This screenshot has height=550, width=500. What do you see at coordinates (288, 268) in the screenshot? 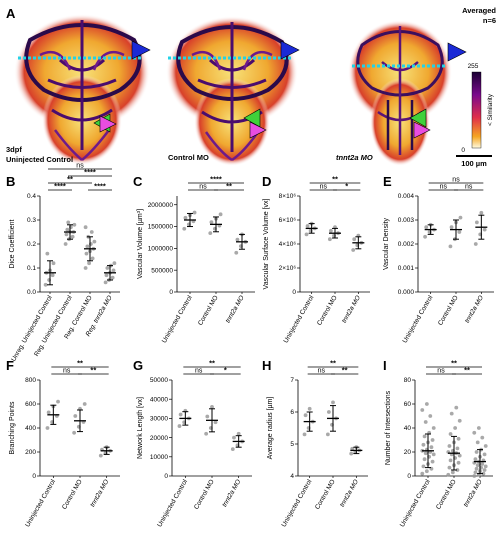
I see `y-tick-label: 2×10⁶` at bounding box center [288, 268].